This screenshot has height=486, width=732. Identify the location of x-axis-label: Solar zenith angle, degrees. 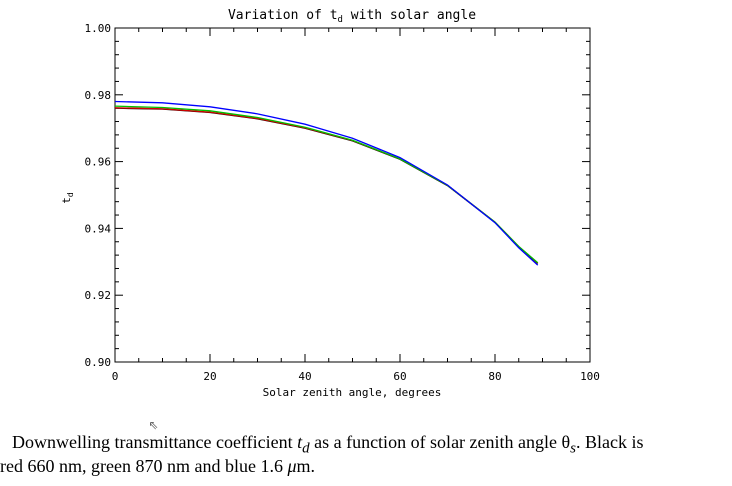
(352, 392).